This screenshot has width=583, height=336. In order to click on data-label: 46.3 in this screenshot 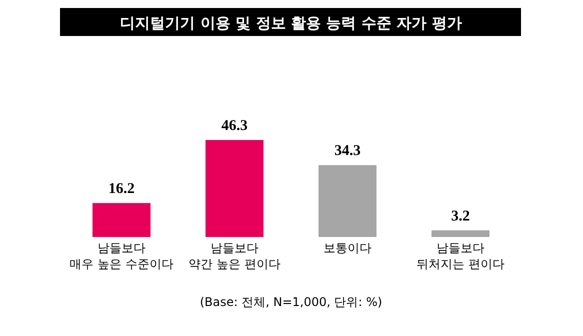, I will do `click(234, 126)`.